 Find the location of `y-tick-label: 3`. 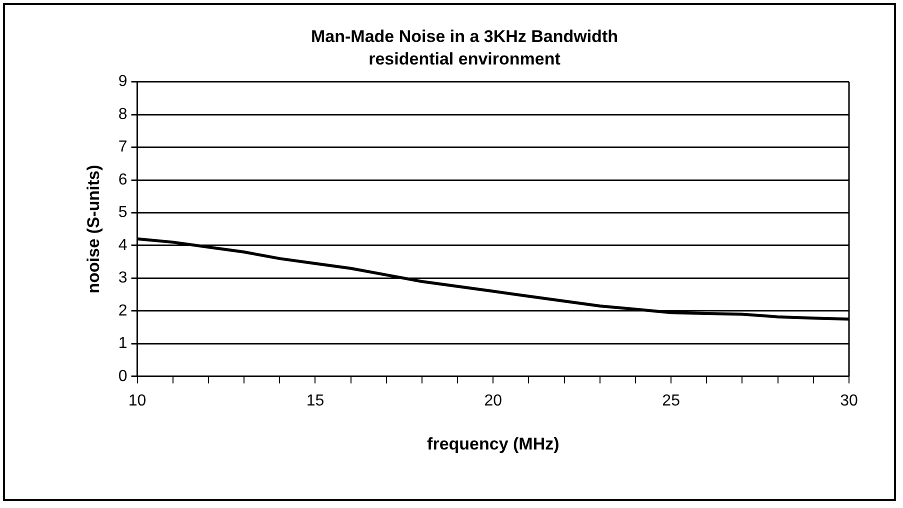

y-tick-label: 3 is located at coordinates (123, 278).